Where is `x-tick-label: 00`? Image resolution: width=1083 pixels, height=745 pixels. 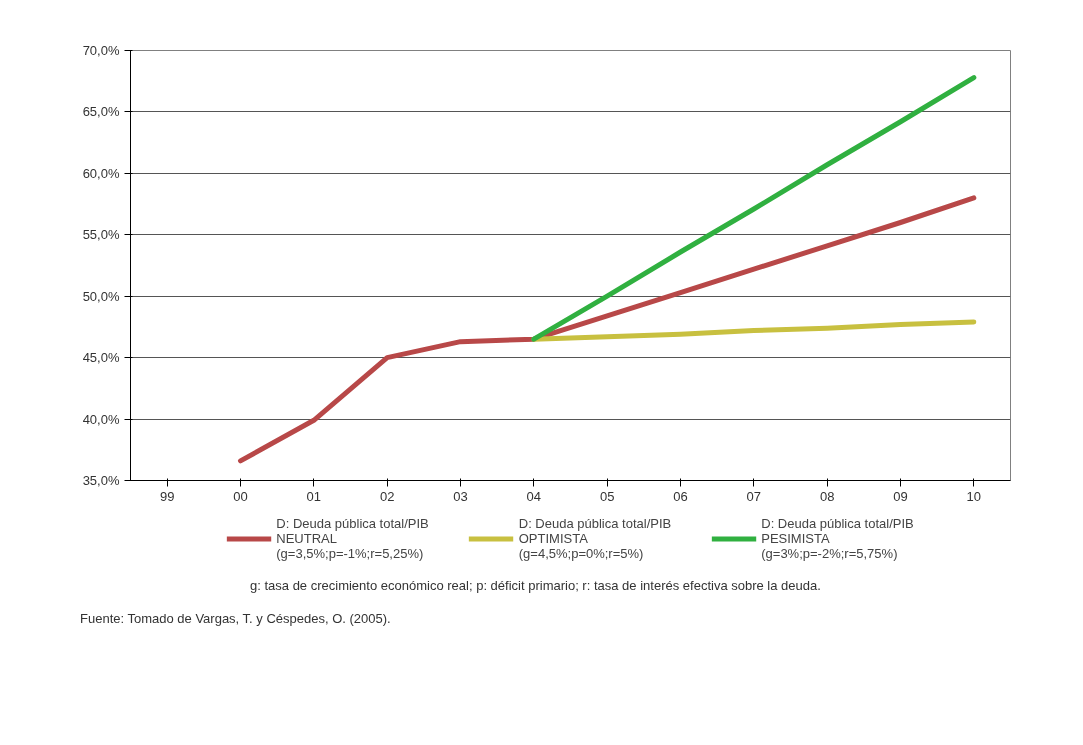
x-tick-label: 00 is located at coordinates (240, 496).